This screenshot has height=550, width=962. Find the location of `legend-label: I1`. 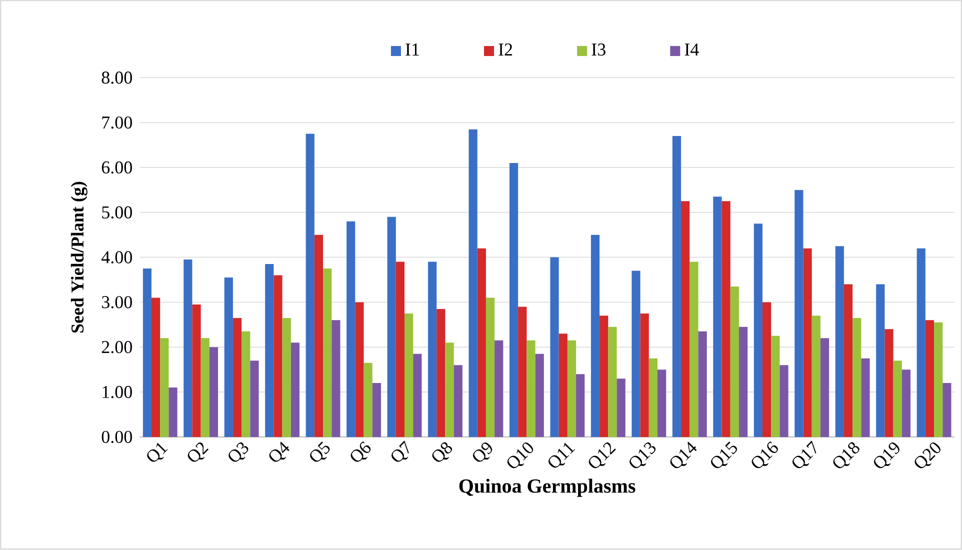

legend-label: I1 is located at coordinates (412, 50).